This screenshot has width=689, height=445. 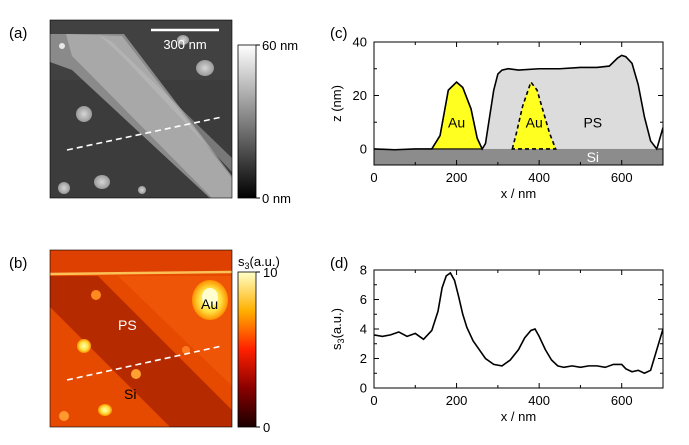 I want to click on colorbar-max-label: 60 nm, so click(x=280, y=45).